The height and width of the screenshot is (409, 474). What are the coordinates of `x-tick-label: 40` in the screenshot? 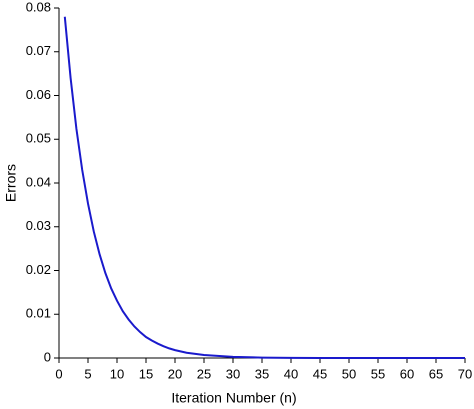 It's located at (291, 373).